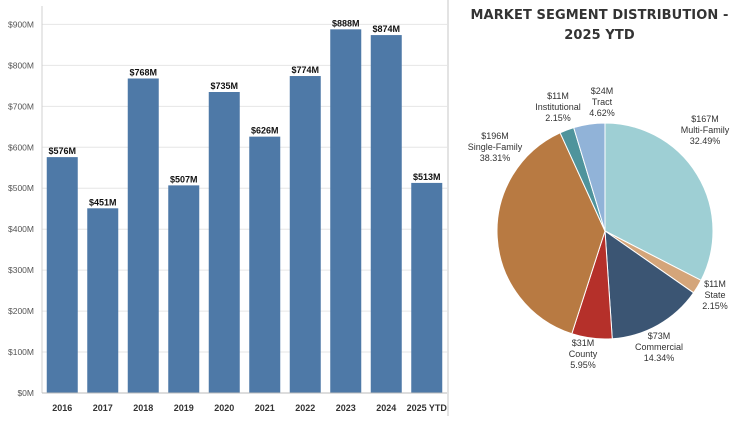 Image resolution: width=744 pixels, height=421 pixels. Describe the element at coordinates (386, 29) in the screenshot. I see `bar-data-label: $874M` at that location.